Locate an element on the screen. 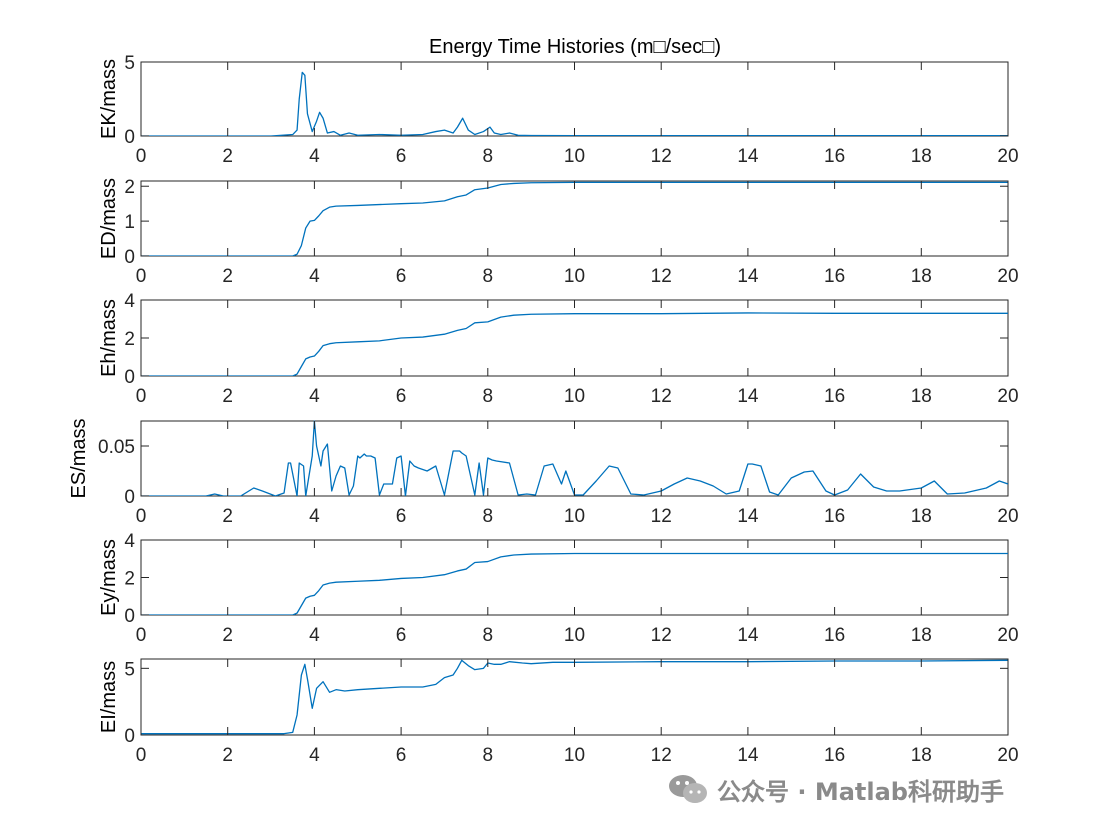  subplot-6: 0 2 4 6 8 10 12 14 16 18 20 0 5EI/mass is located at coordinates (558, 712).